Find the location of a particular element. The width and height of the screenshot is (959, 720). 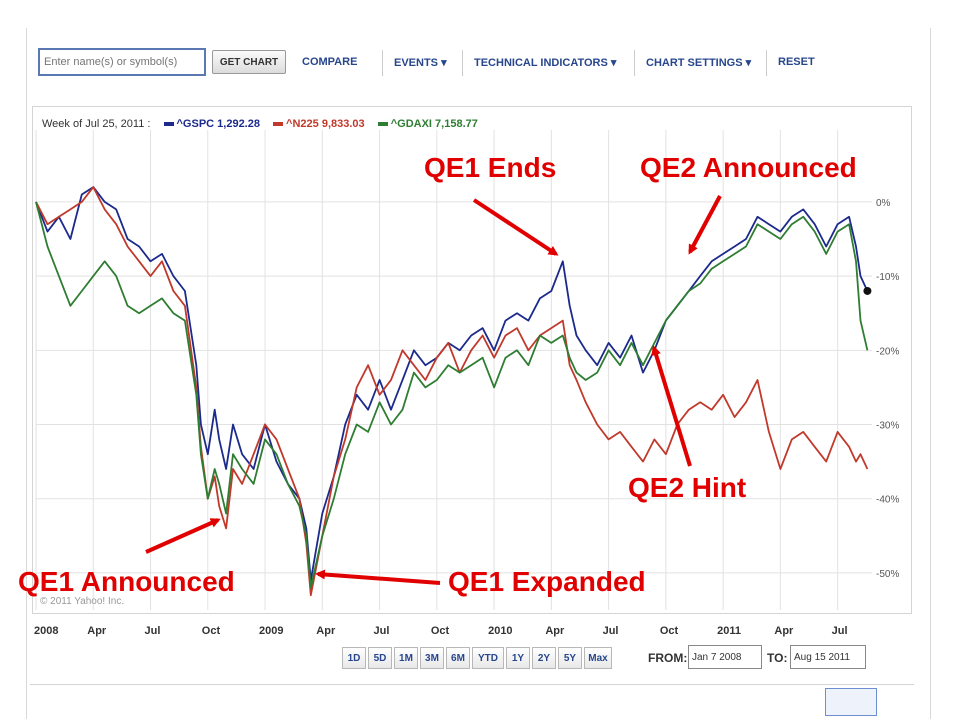

x-tick-label: 2011 is located at coordinates (729, 631).